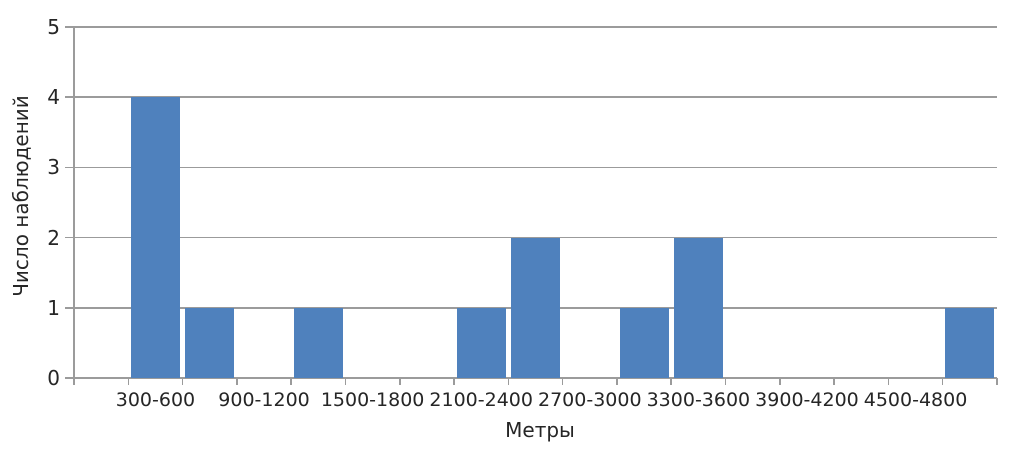  I want to click on y-tick-label: 0, so click(53, 378).